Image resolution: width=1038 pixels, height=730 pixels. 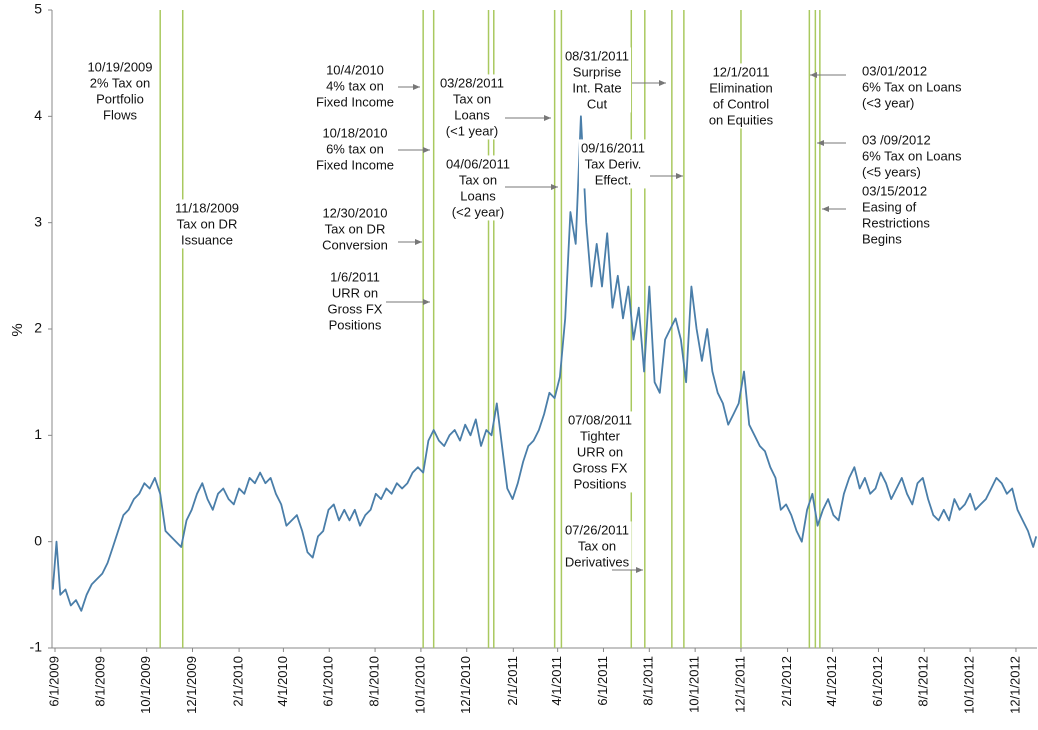 I want to click on annotation-text: Begins, so click(x=882, y=238).